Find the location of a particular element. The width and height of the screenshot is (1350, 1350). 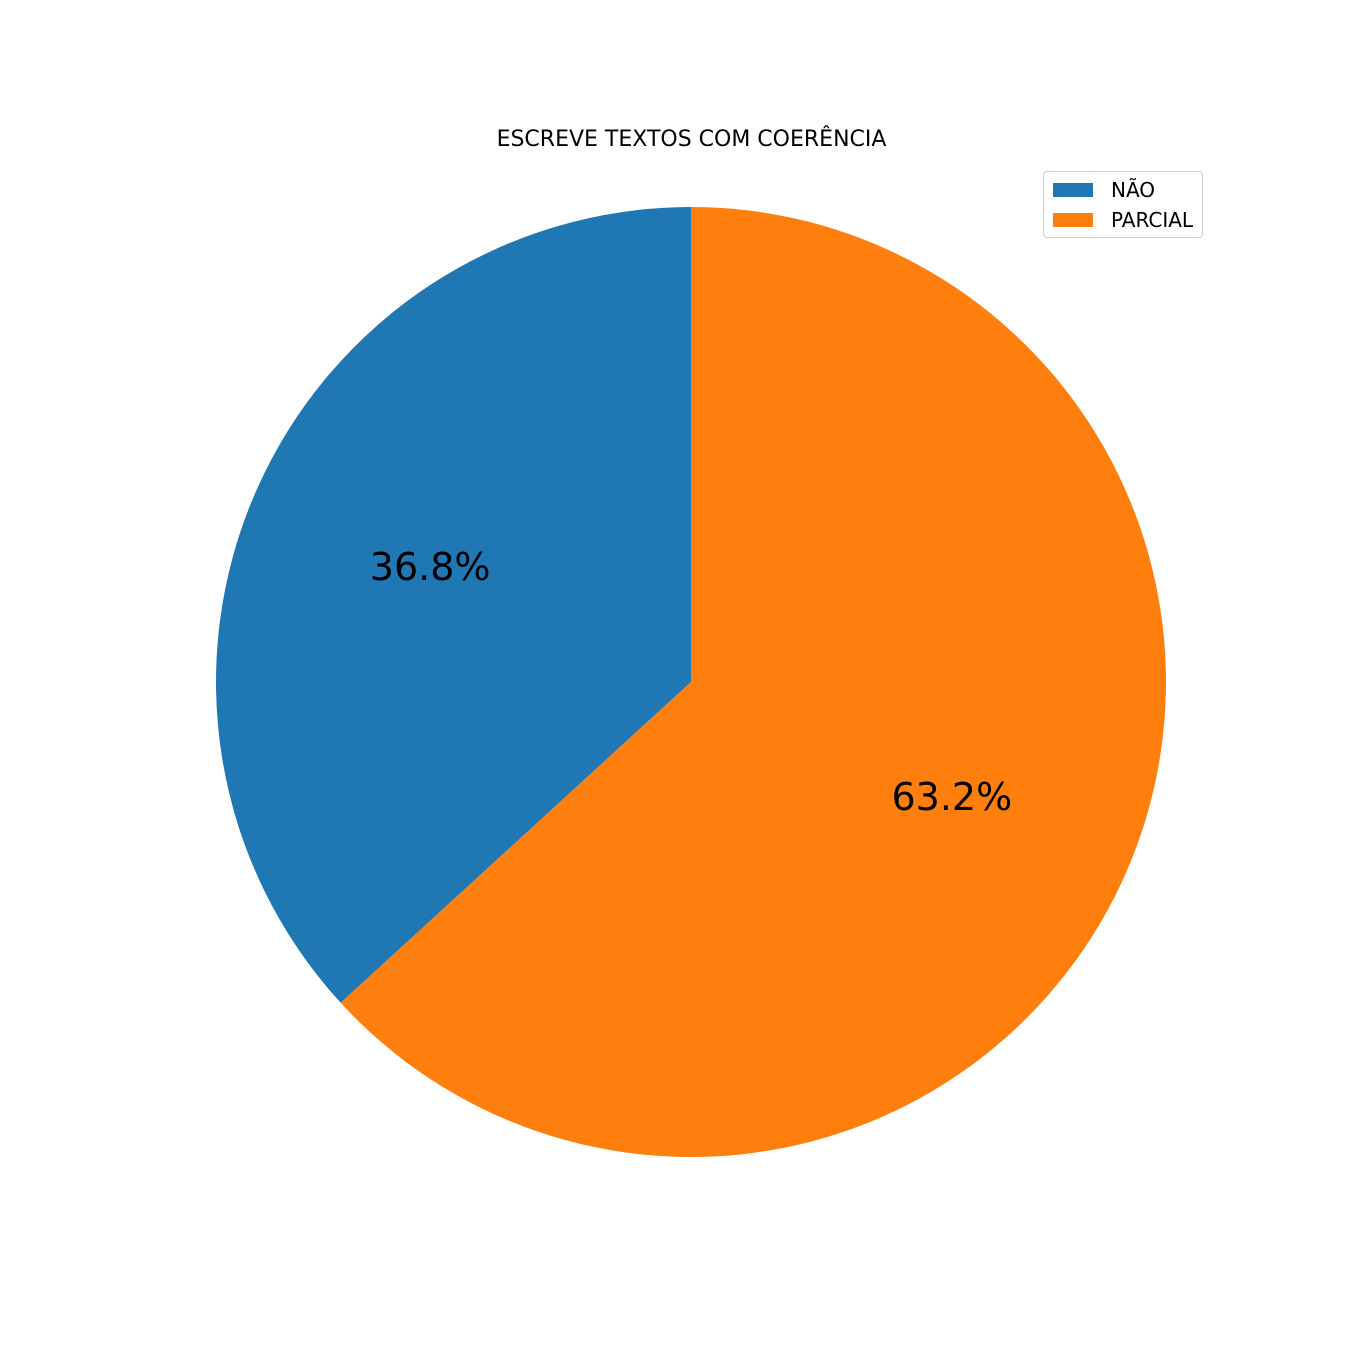

pie-percent-label-parcial: 63.2% is located at coordinates (951, 797).